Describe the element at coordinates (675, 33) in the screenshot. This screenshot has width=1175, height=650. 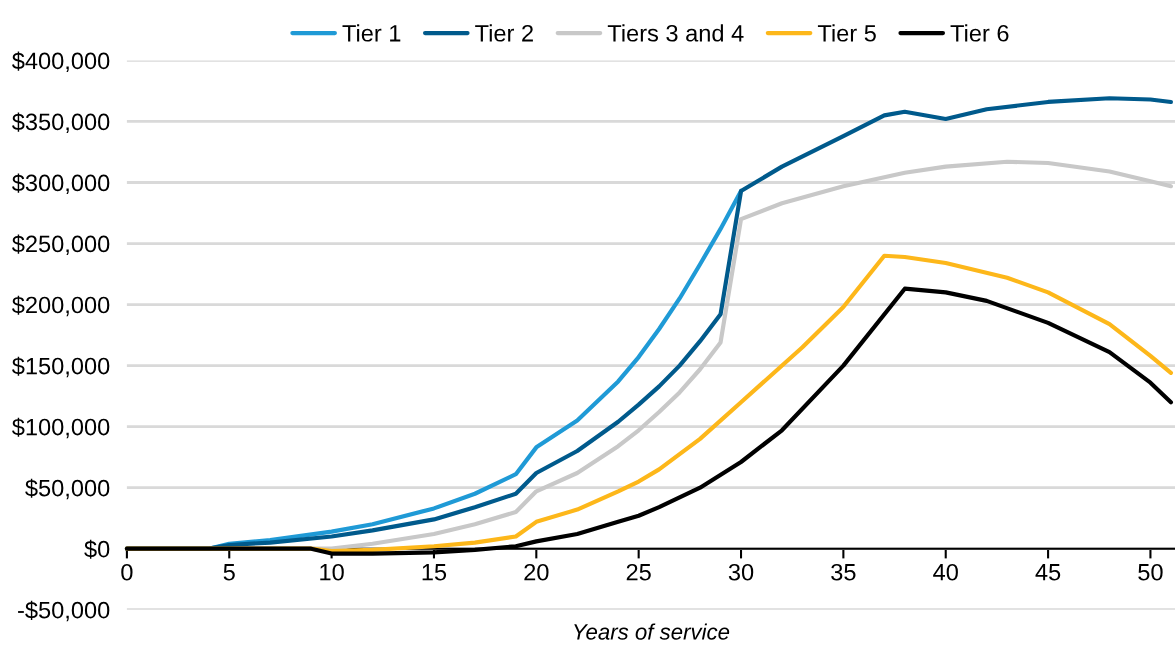
I see `legend-label: Tiers 3 and 4` at that location.